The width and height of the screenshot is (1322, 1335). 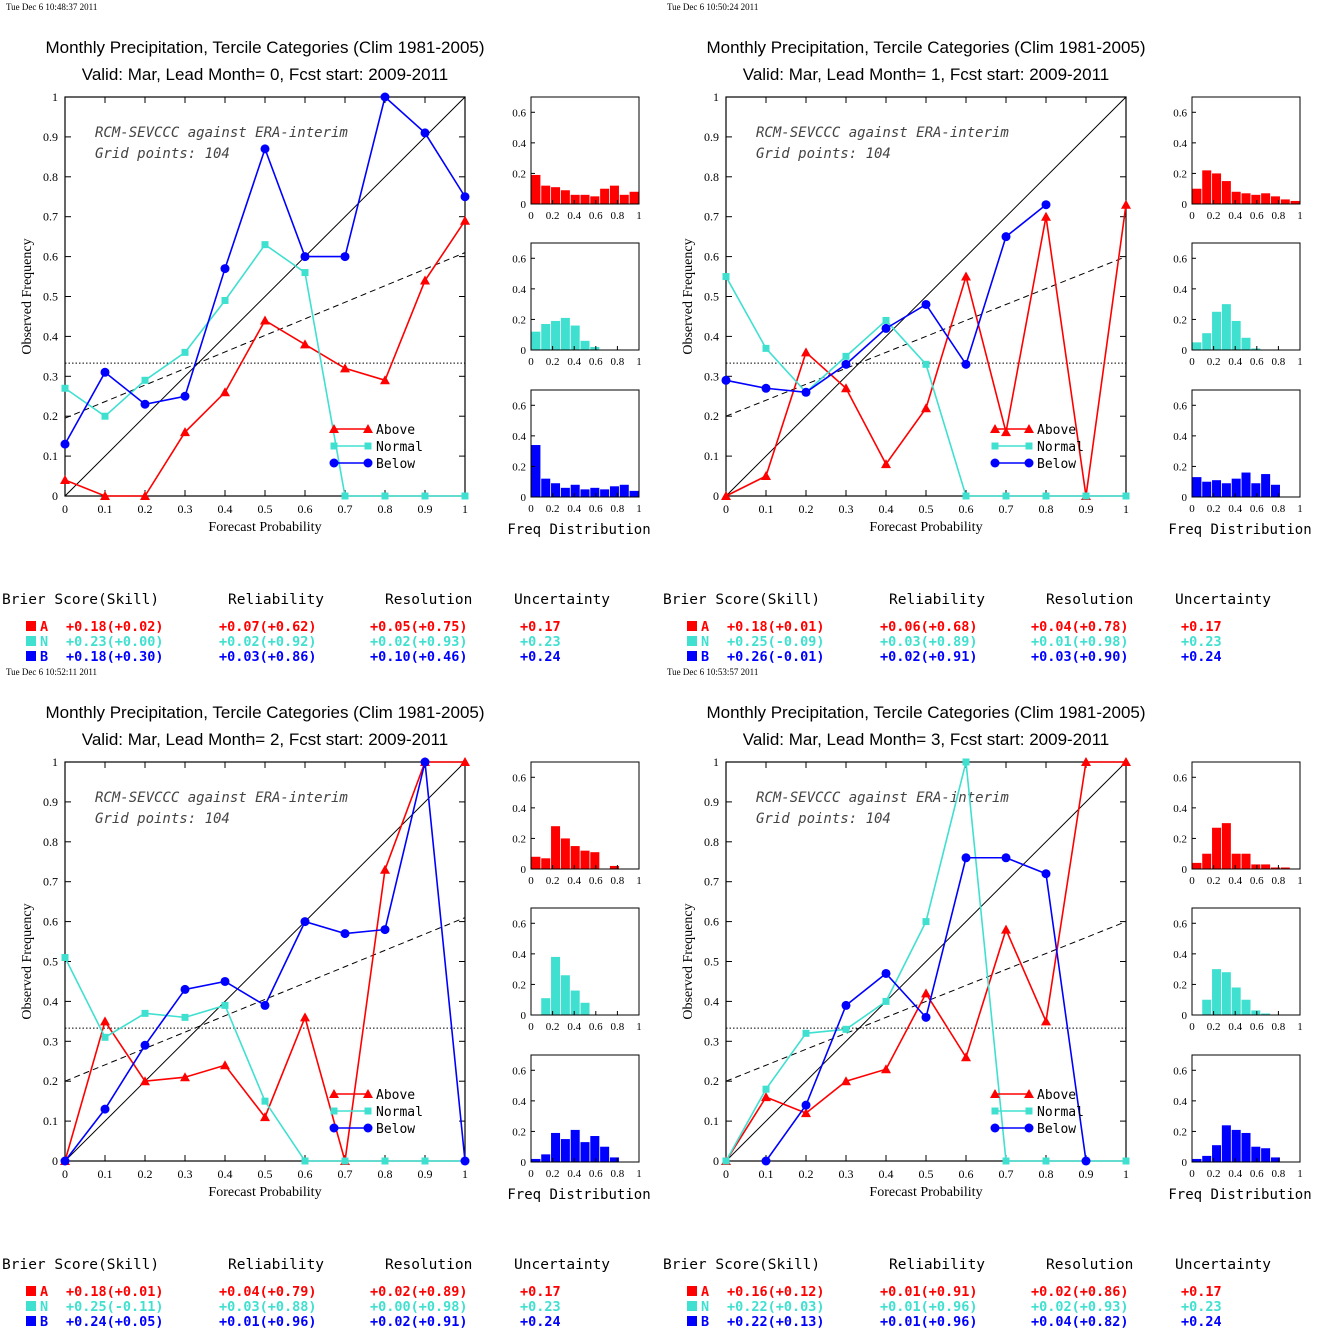 What do you see at coordinates (540, 657) in the screenshot?
I see `score-uncertainty: +0.24` at bounding box center [540, 657].